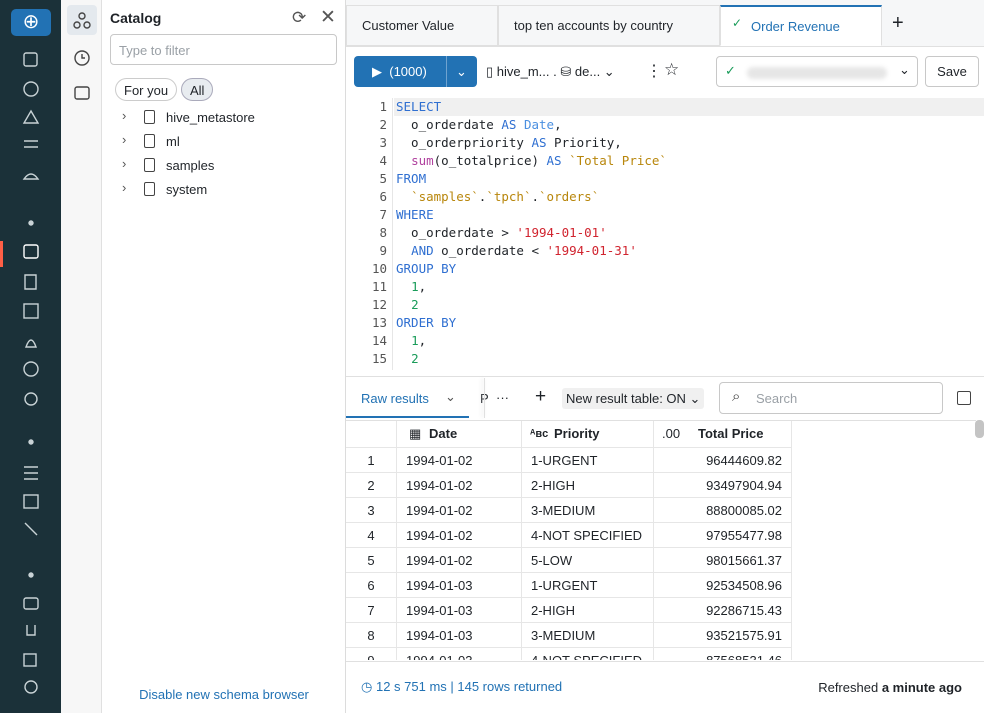 The image size is (984, 713). I want to click on filter-input: Type to filter, so click(223, 49).